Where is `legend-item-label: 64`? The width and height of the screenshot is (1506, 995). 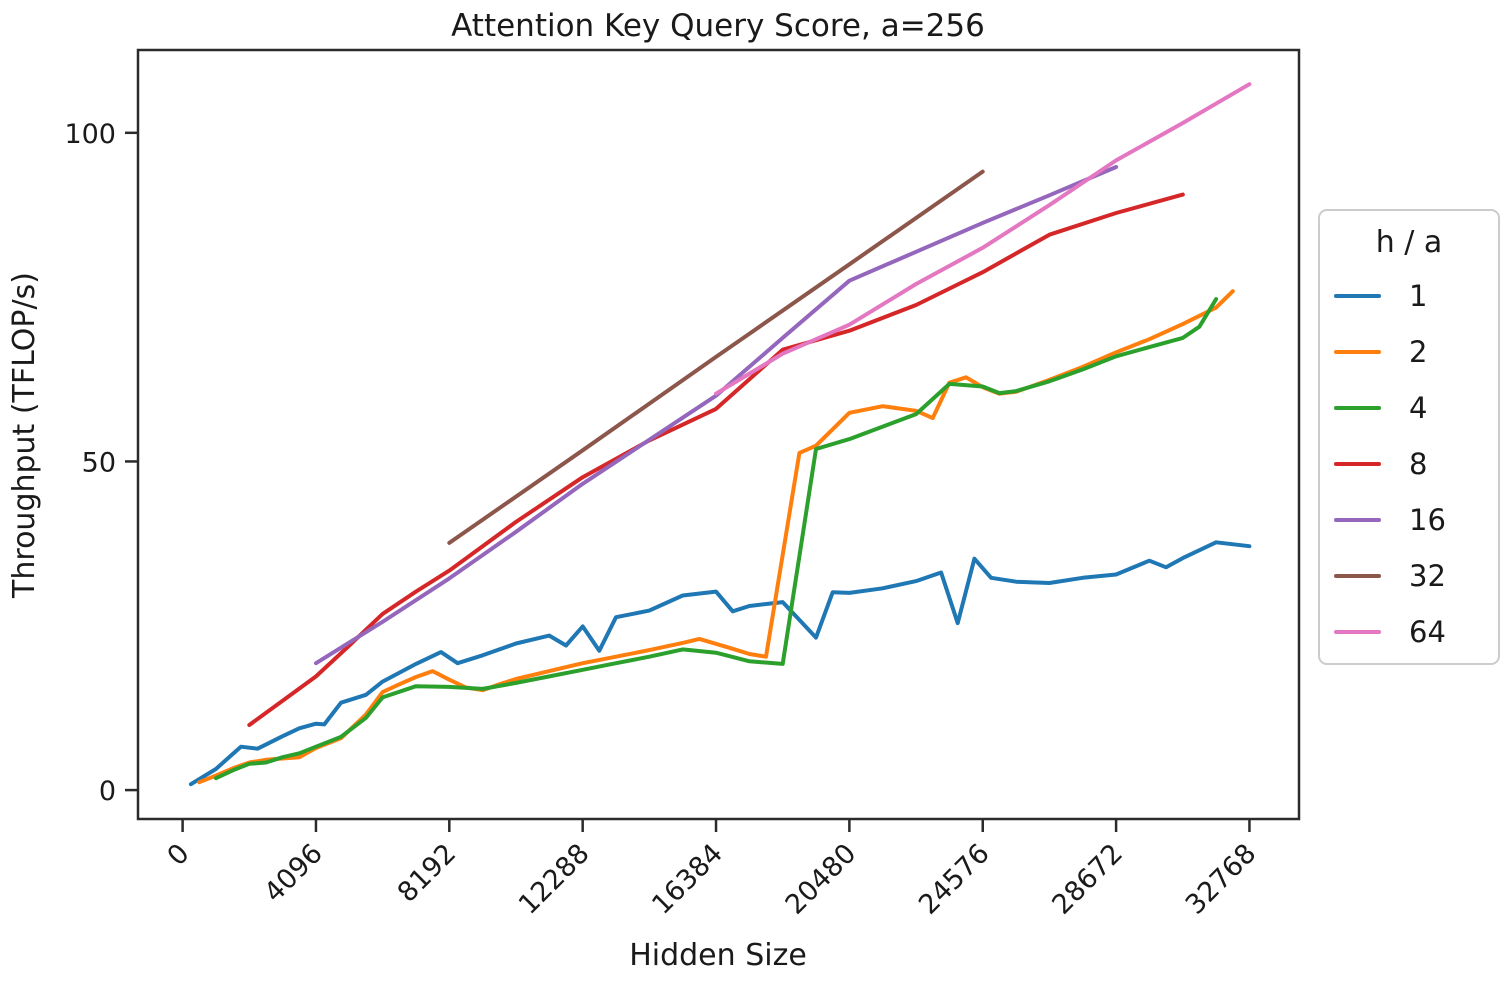 legend-item-label: 64 is located at coordinates (1427, 632).